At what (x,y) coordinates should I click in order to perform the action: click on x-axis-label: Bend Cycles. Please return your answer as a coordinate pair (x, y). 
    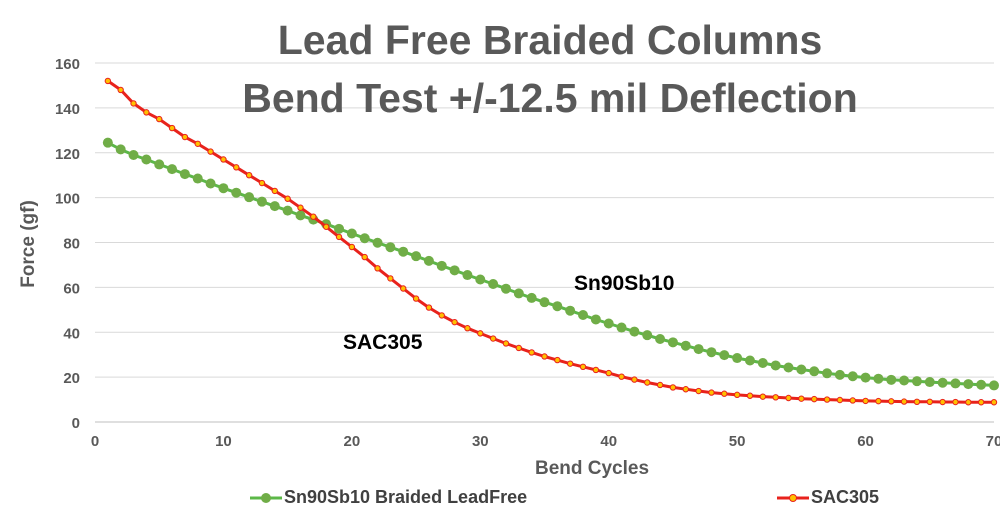
    Looking at the image, I should click on (592, 468).